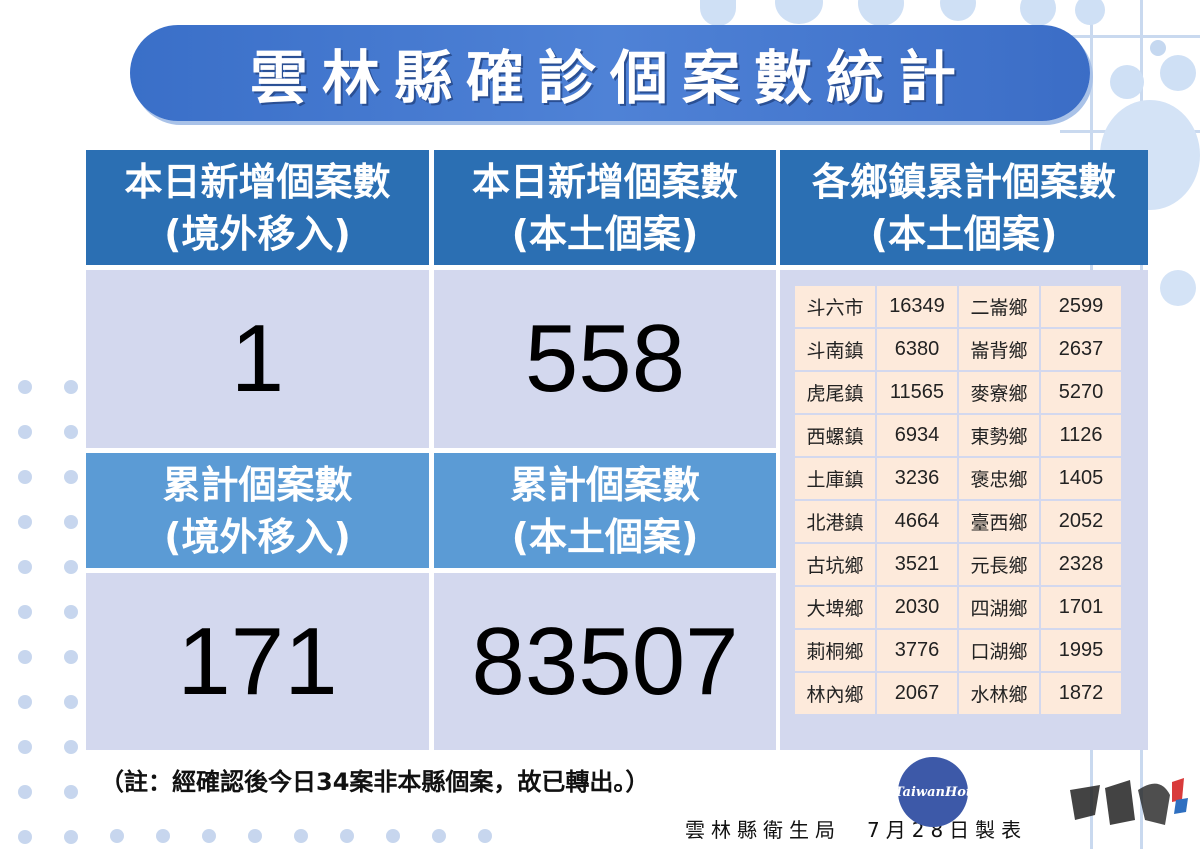 The width and height of the screenshot is (1200, 849). What do you see at coordinates (999, 650) in the screenshot?
I see `town-name: 口湖鄉` at bounding box center [999, 650].